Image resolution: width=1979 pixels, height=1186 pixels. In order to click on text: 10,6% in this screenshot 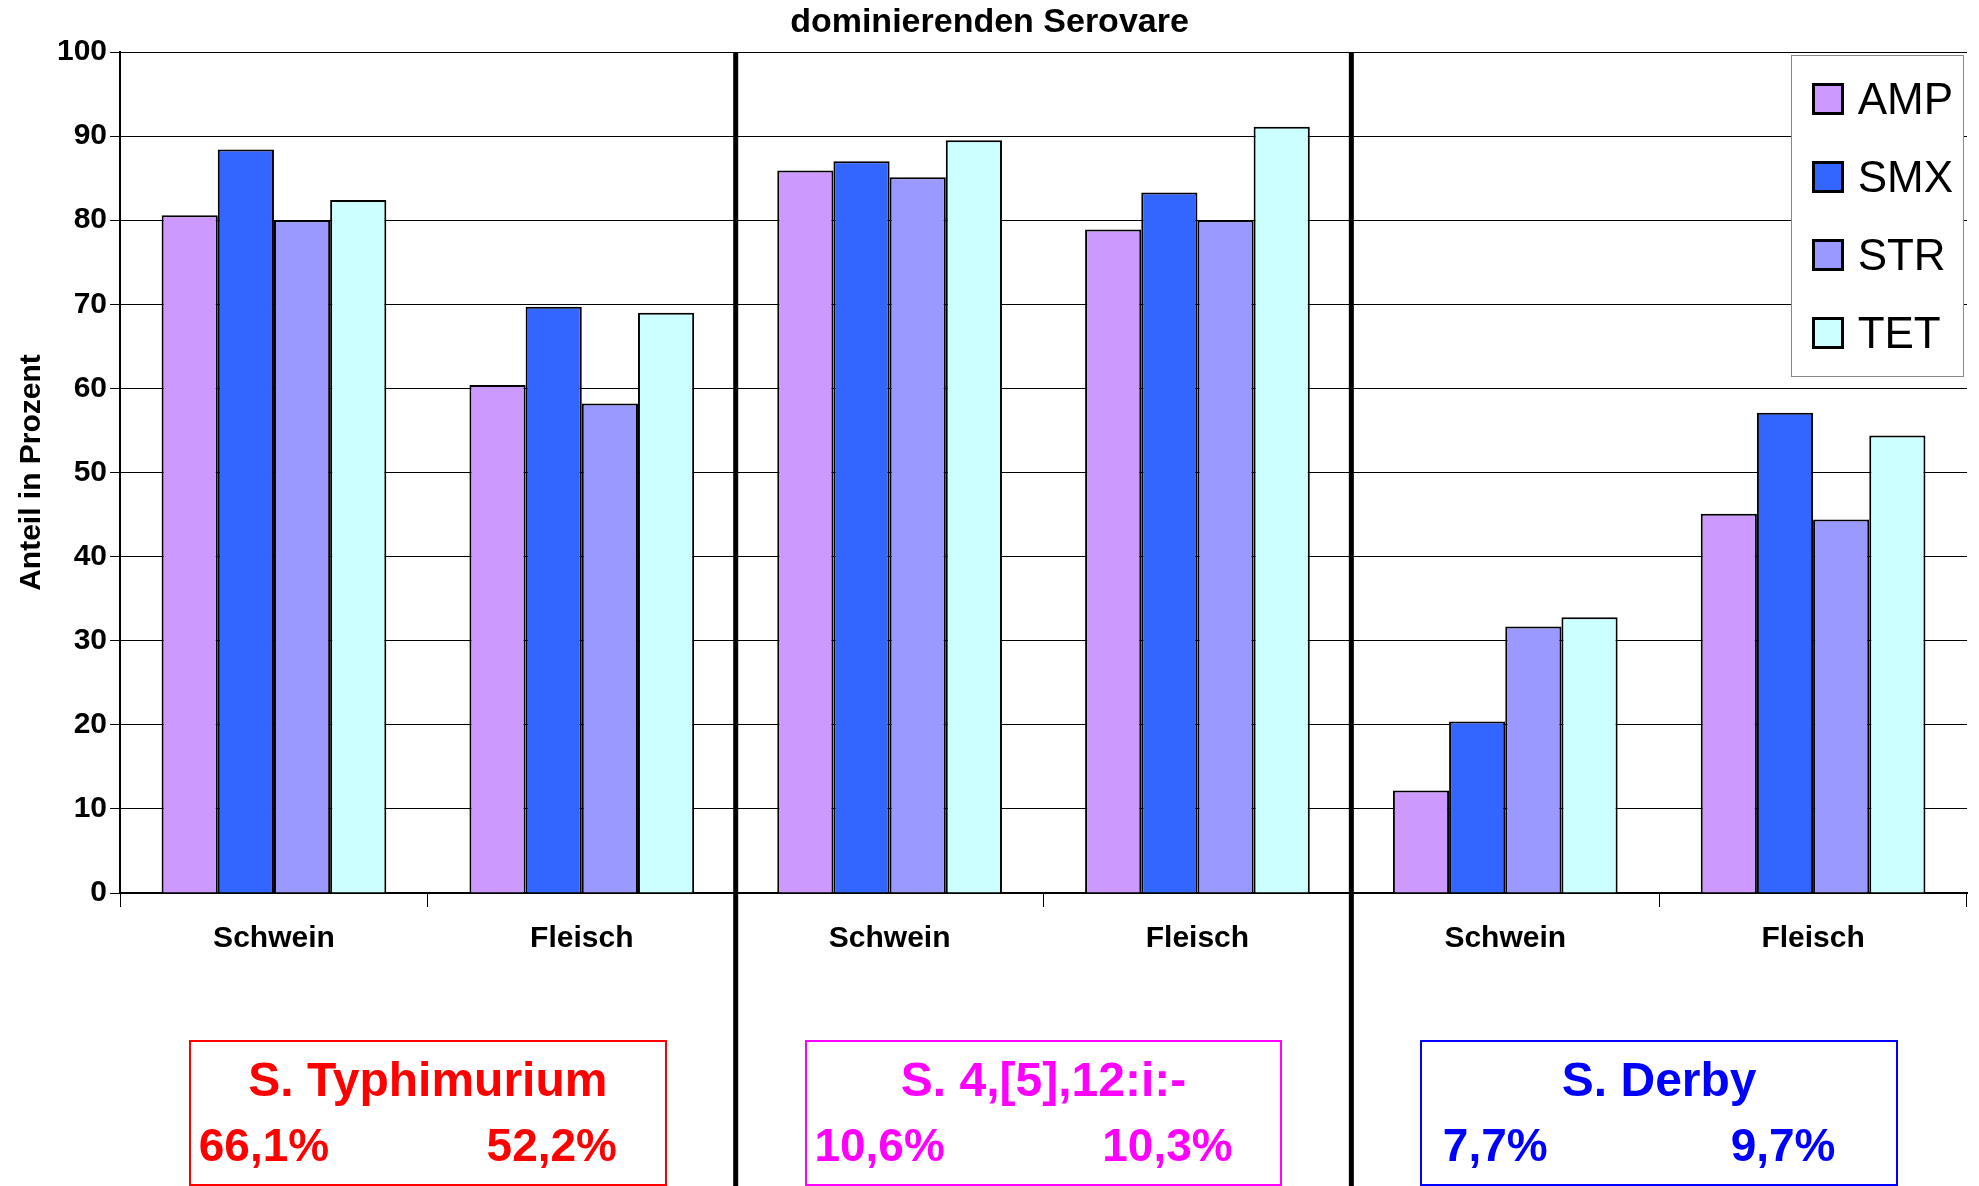, I will do `click(879, 1145)`.